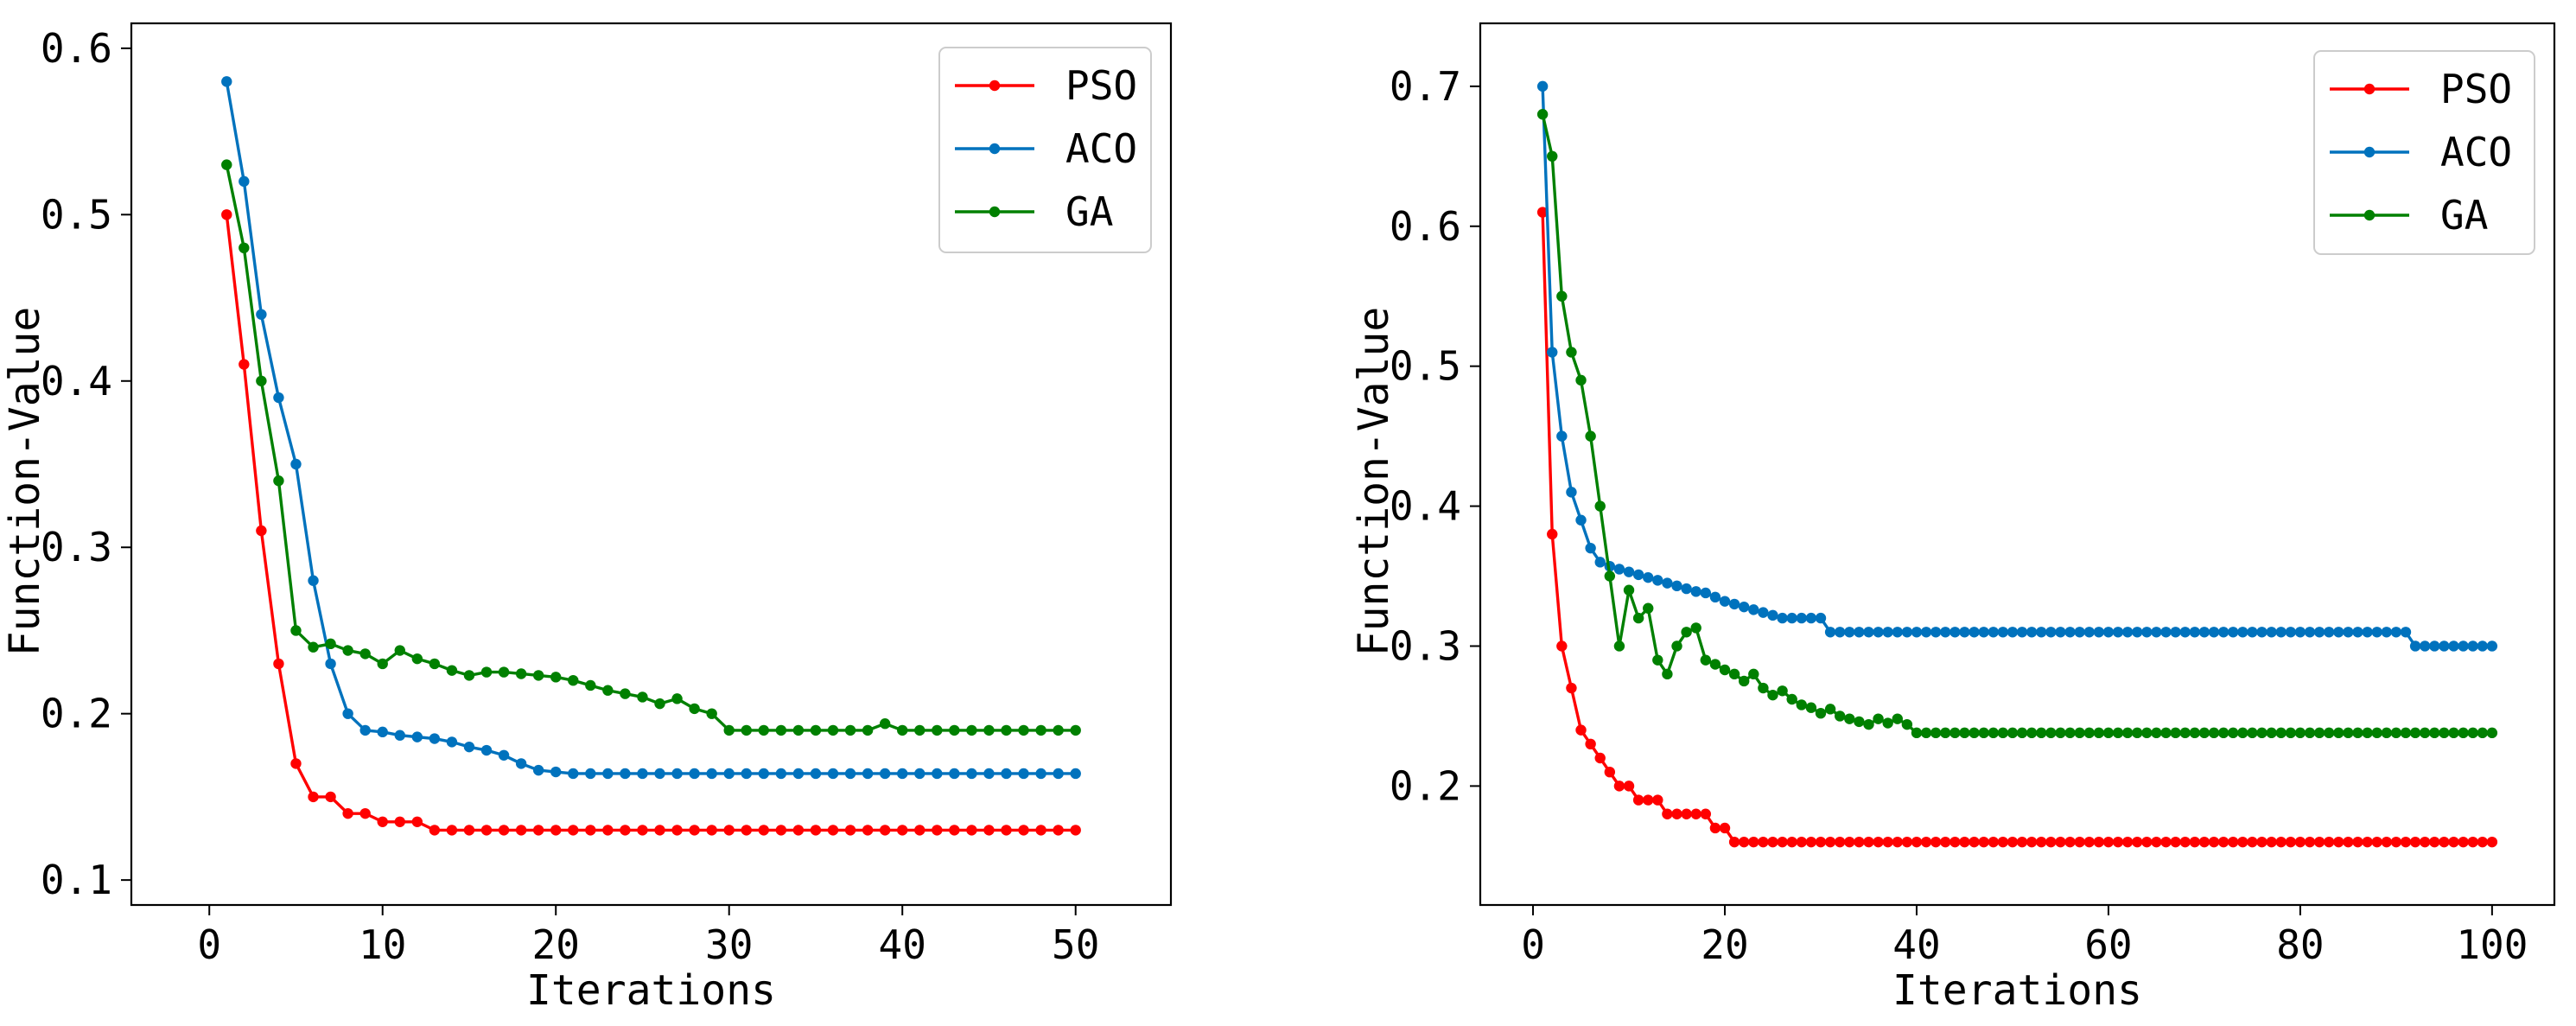 This screenshot has height=1026, width=2576. What do you see at coordinates (76, 547) in the screenshot?
I see `y-tick-label: 0.3` at bounding box center [76, 547].